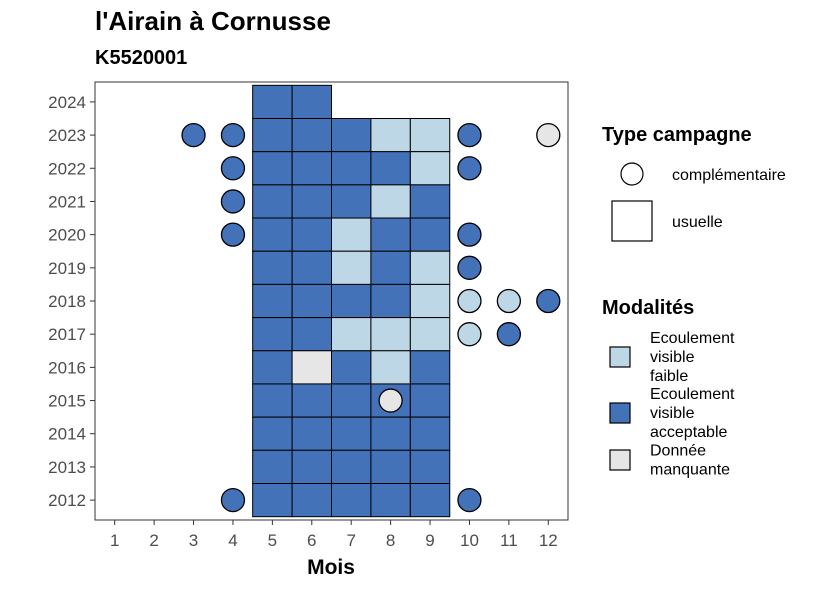  I want to click on legend-label-acceptable-1: visible, so click(672, 413).